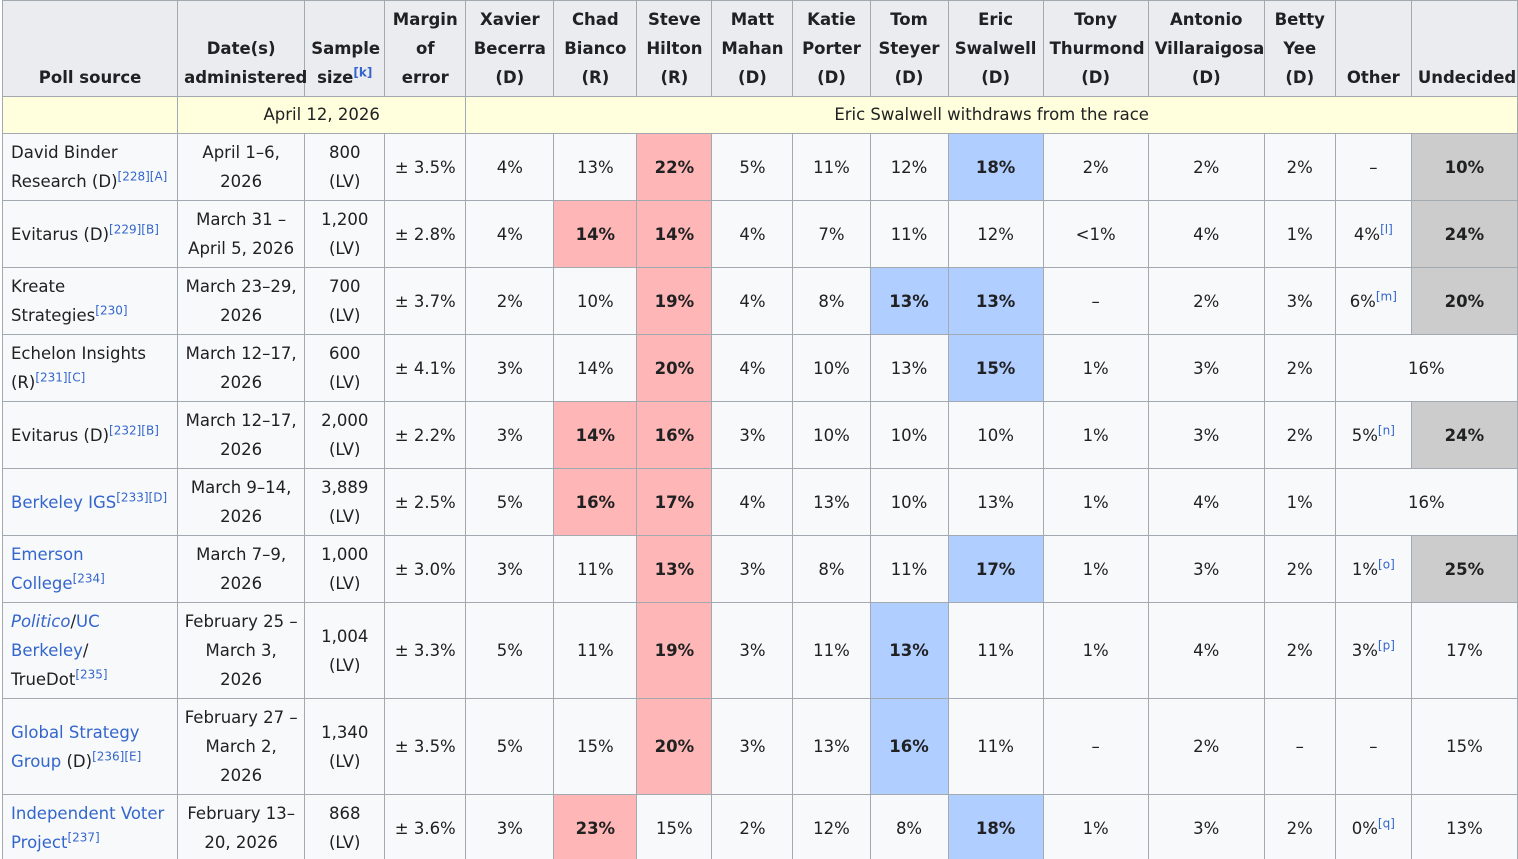 The height and width of the screenshot is (859, 1518). Describe the element at coordinates (55, 636) in the screenshot. I see `source-link: UC Berkeley` at that location.